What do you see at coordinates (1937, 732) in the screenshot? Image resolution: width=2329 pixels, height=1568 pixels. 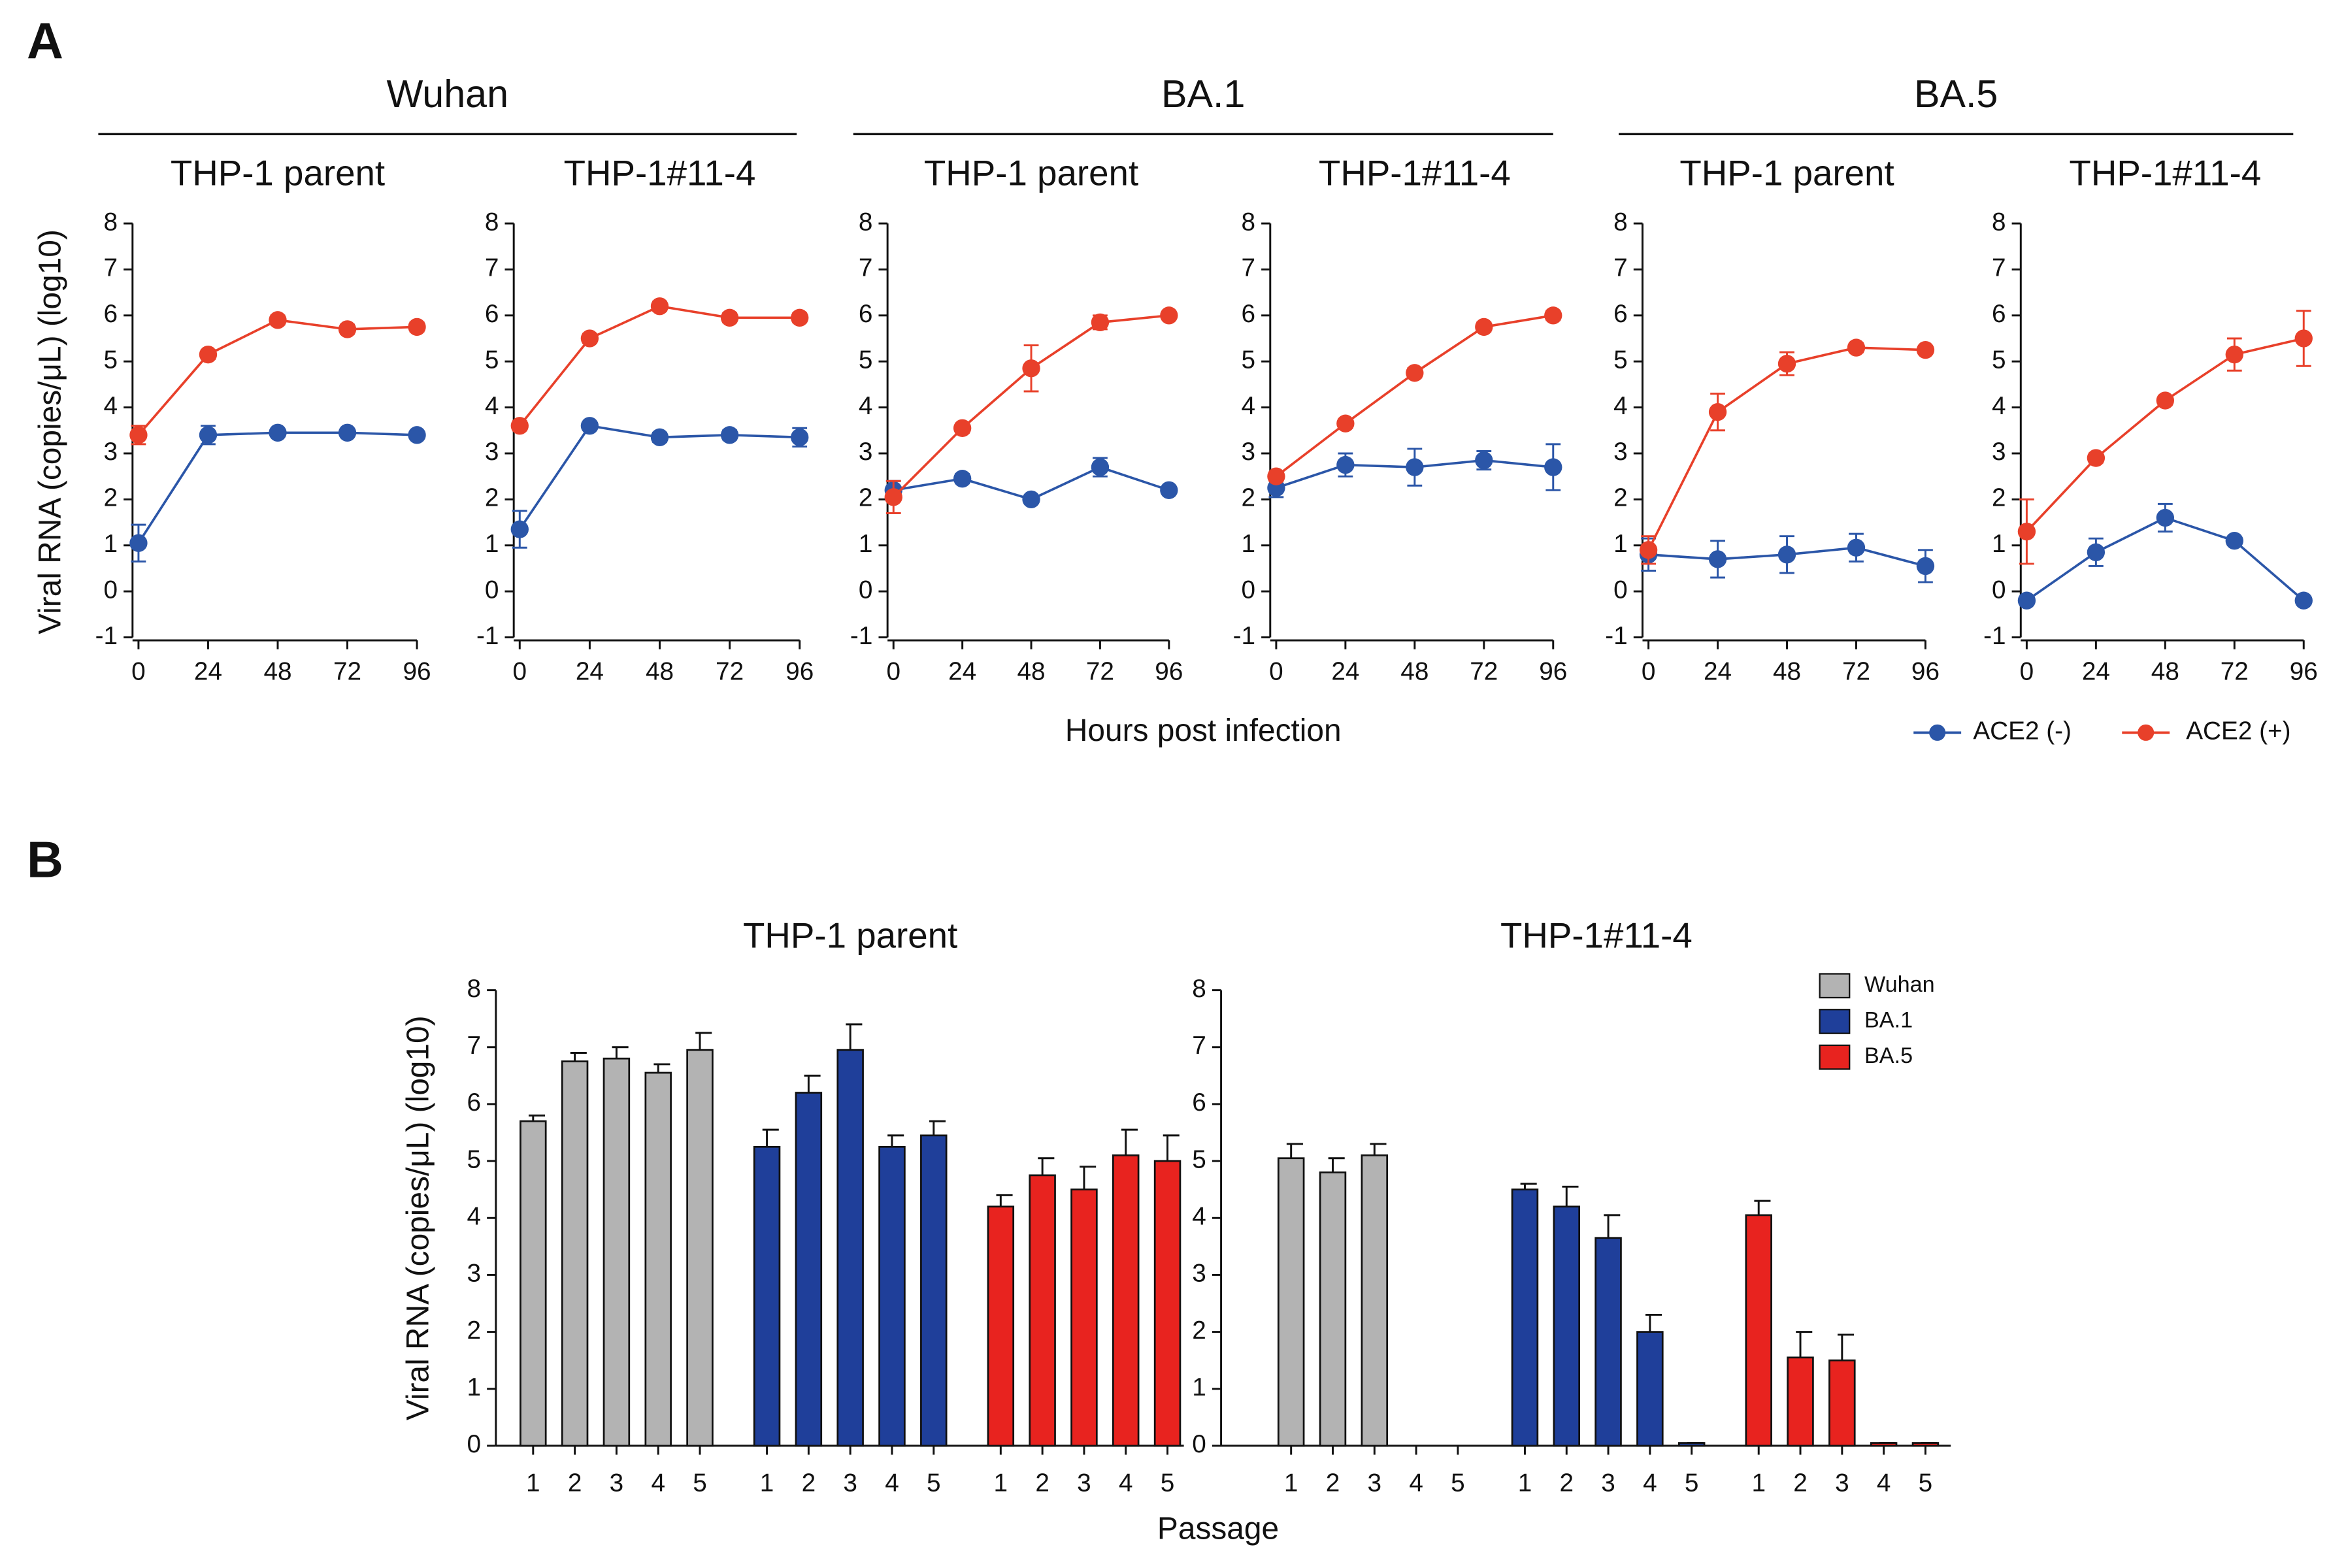 I see `legend-marker` at bounding box center [1937, 732].